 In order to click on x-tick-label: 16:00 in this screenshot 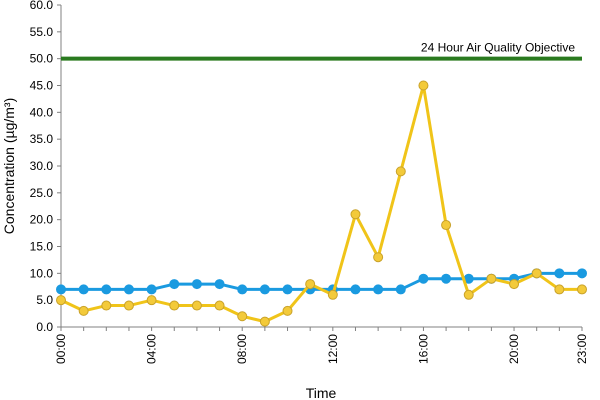, I will do `click(423, 349)`.